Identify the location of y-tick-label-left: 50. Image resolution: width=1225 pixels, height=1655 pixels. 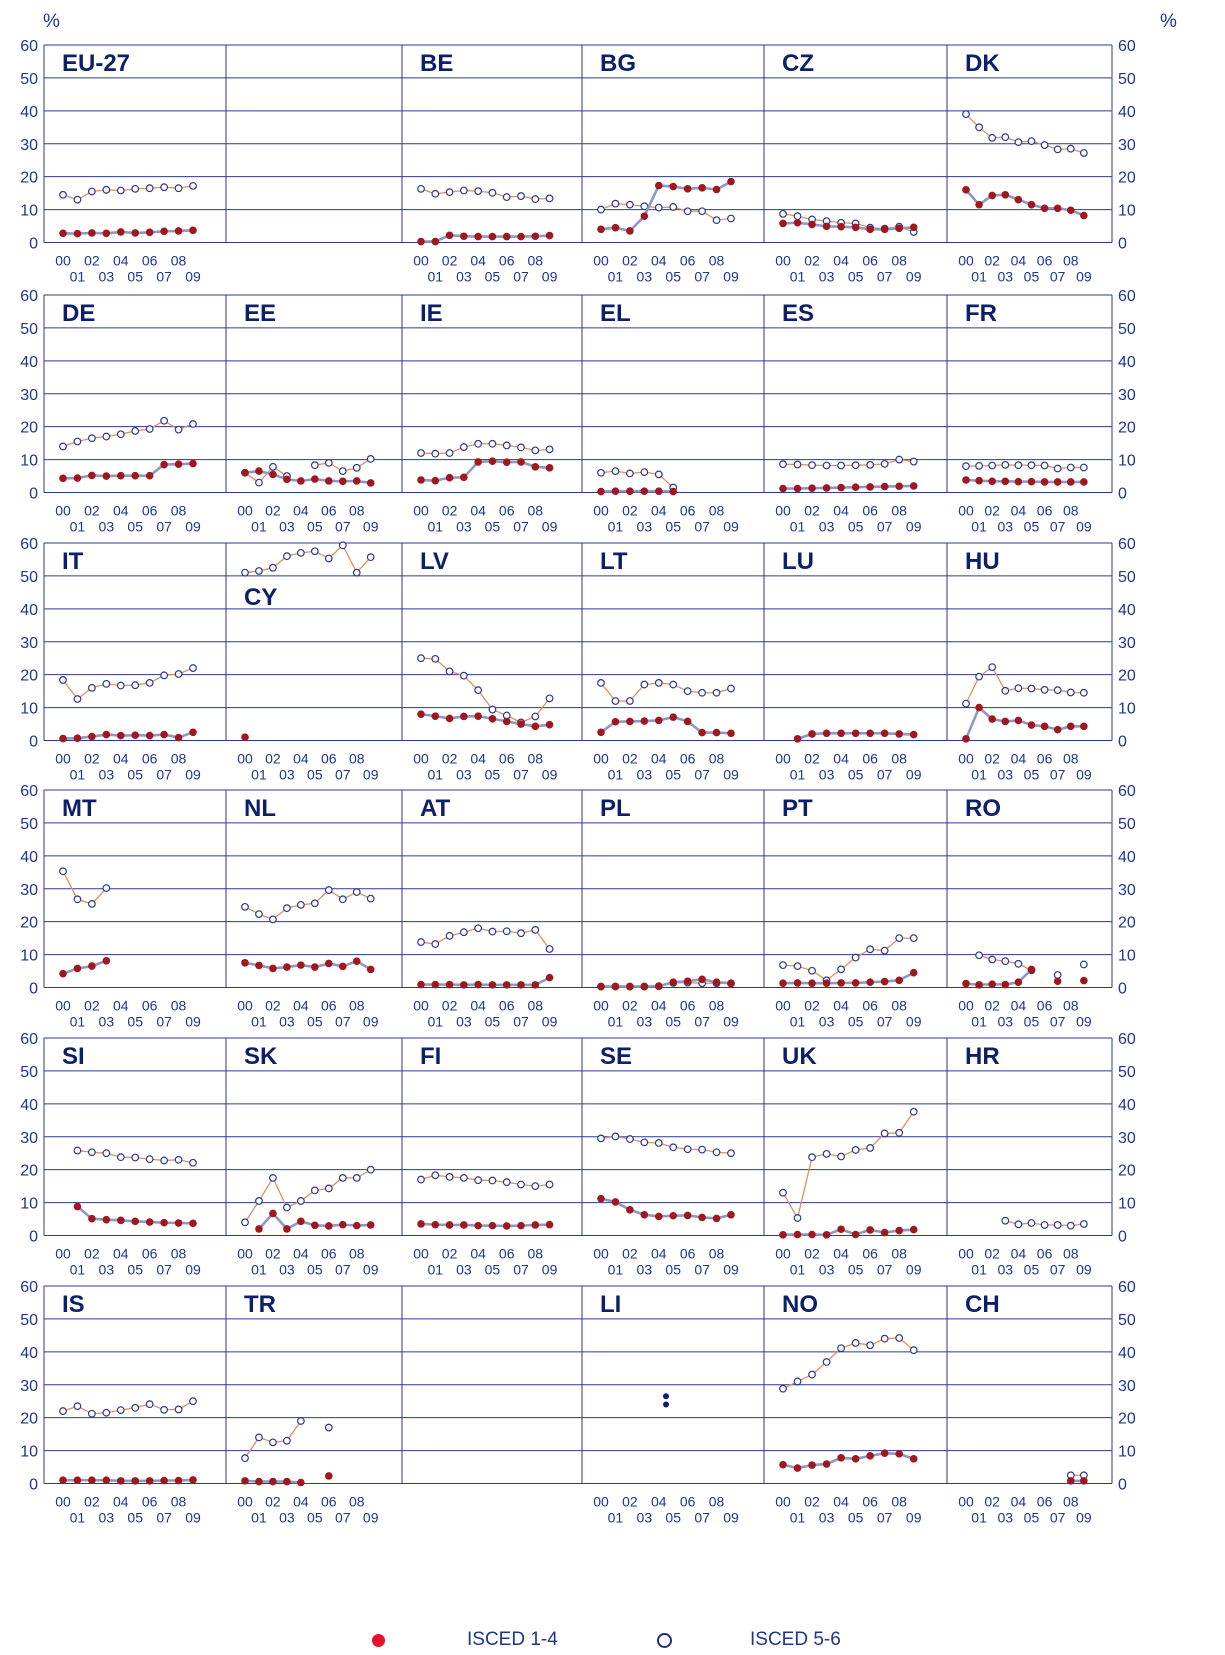
(29, 1320).